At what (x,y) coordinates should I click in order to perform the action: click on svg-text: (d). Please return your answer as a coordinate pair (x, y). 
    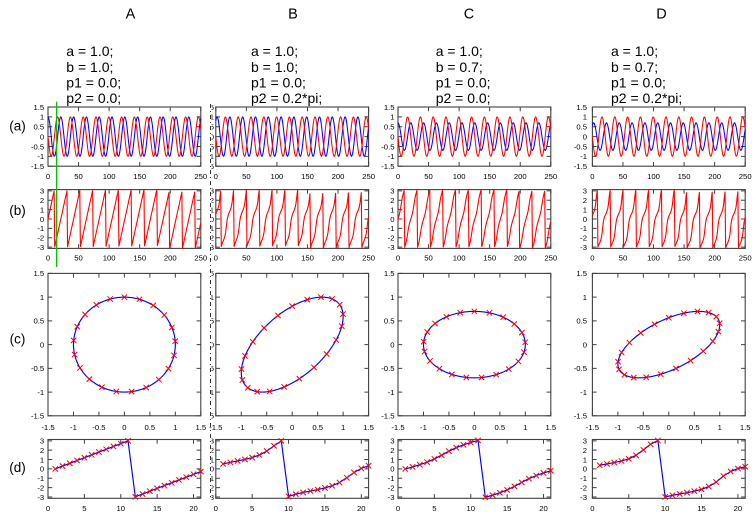
    Looking at the image, I should click on (17, 467).